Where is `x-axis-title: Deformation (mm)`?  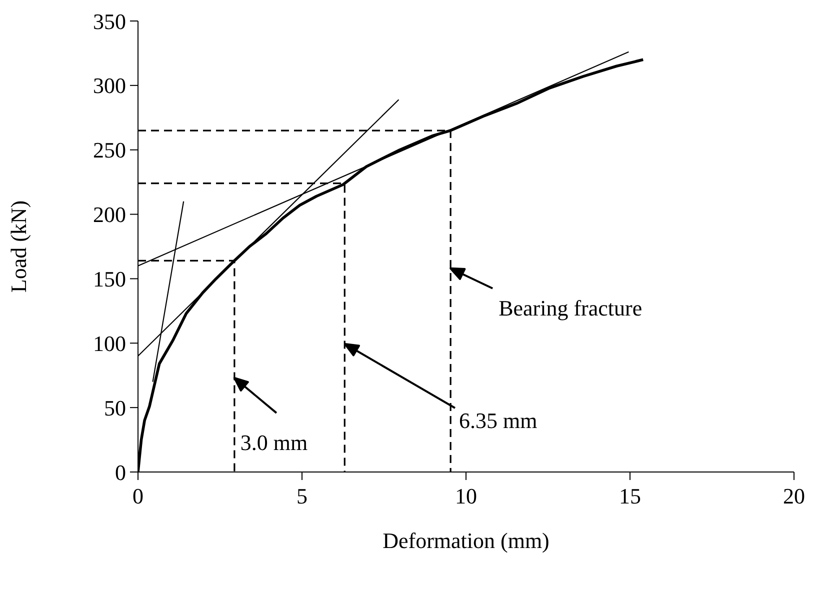 x-axis-title: Deformation (mm) is located at coordinates (466, 540).